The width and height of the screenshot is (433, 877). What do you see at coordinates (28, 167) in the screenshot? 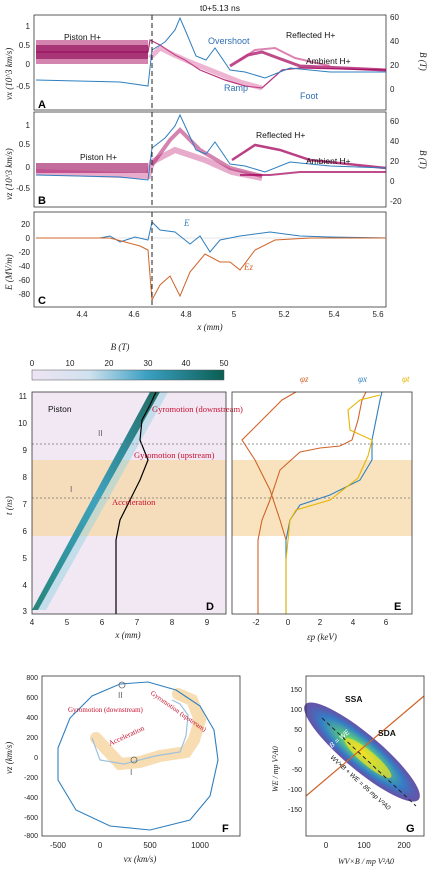
I see `b-ytick: 0` at bounding box center [28, 167].